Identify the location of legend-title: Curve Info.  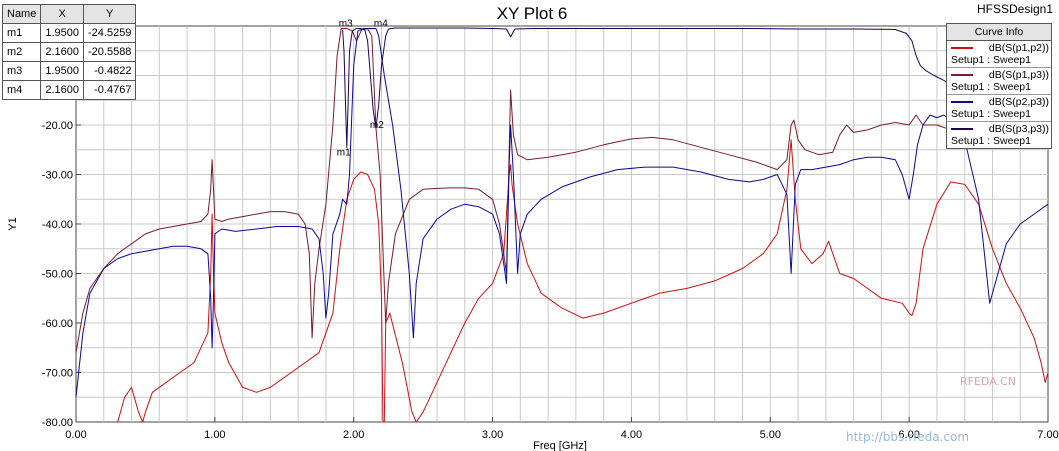
(999, 32).